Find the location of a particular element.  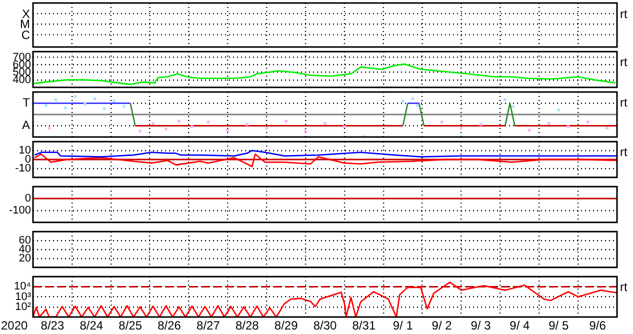

x-tick-label: 9/ 2 is located at coordinates (442, 325).